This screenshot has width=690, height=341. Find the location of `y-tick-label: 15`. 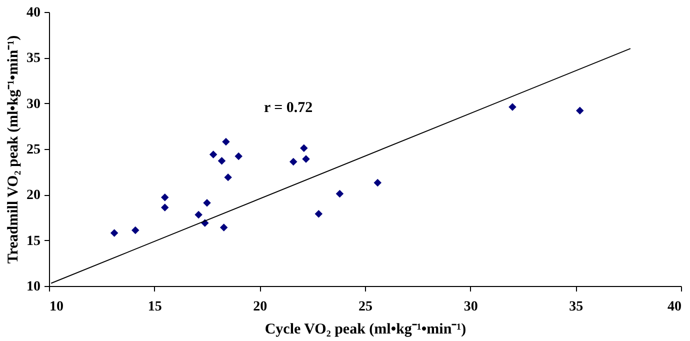

y-tick-label: 15 is located at coordinates (33, 241).